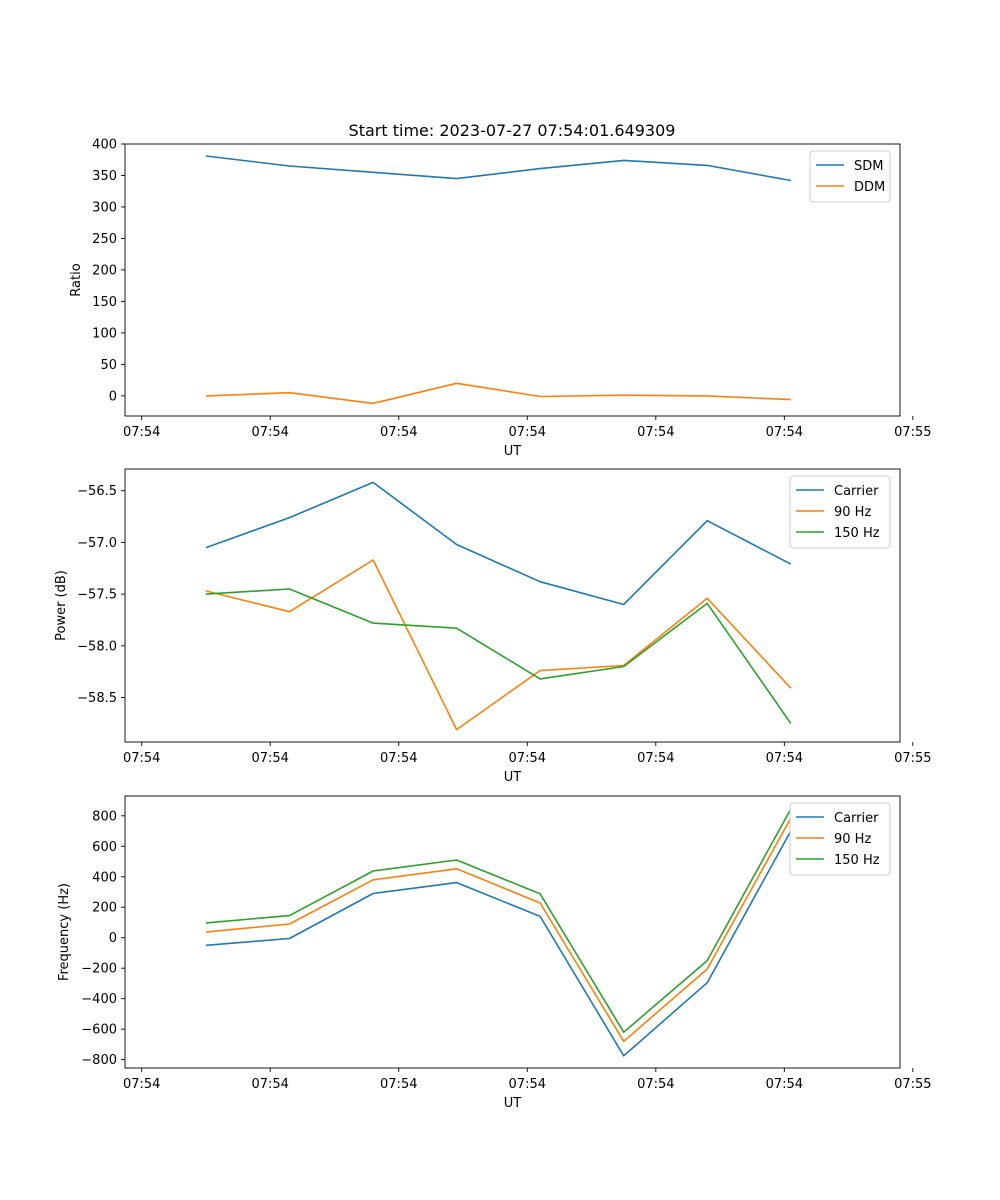 This screenshot has height=1200, width=1000. Describe the element at coordinates (97, 595) in the screenshot. I see `y-tick-label: −57.5` at that location.